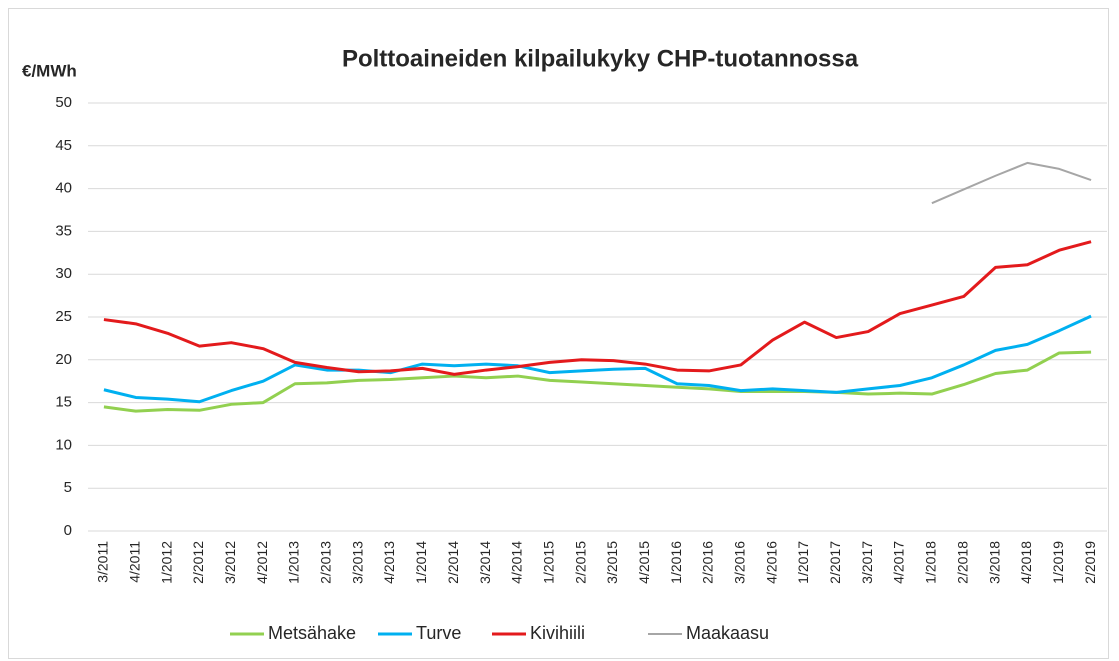 Image resolution: width=1119 pixels, height=661 pixels. What do you see at coordinates (63, 359) in the screenshot?
I see `y-tick-label: 20` at bounding box center [63, 359].